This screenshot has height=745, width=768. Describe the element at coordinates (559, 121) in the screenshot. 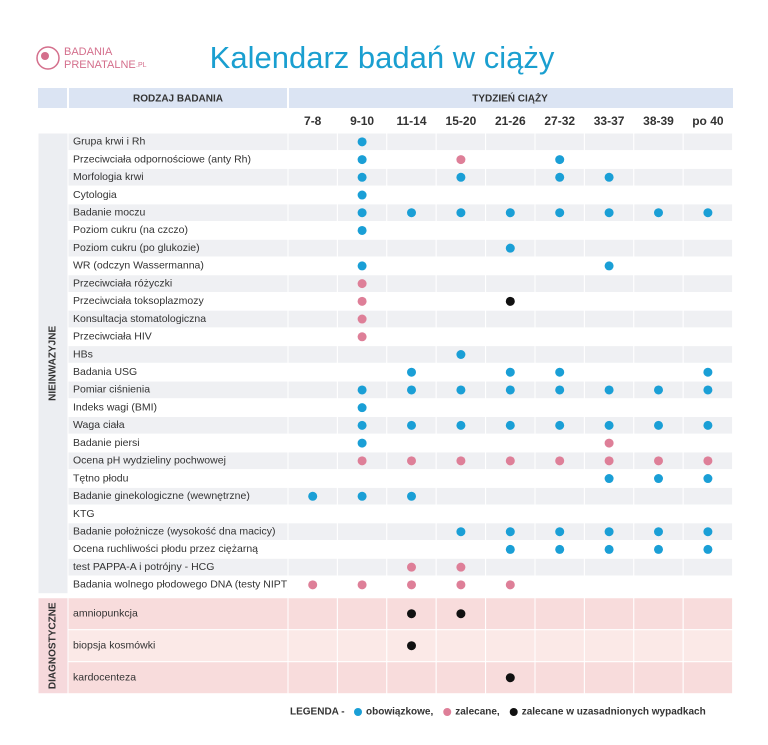

I see `week-label: 27-32` at that location.